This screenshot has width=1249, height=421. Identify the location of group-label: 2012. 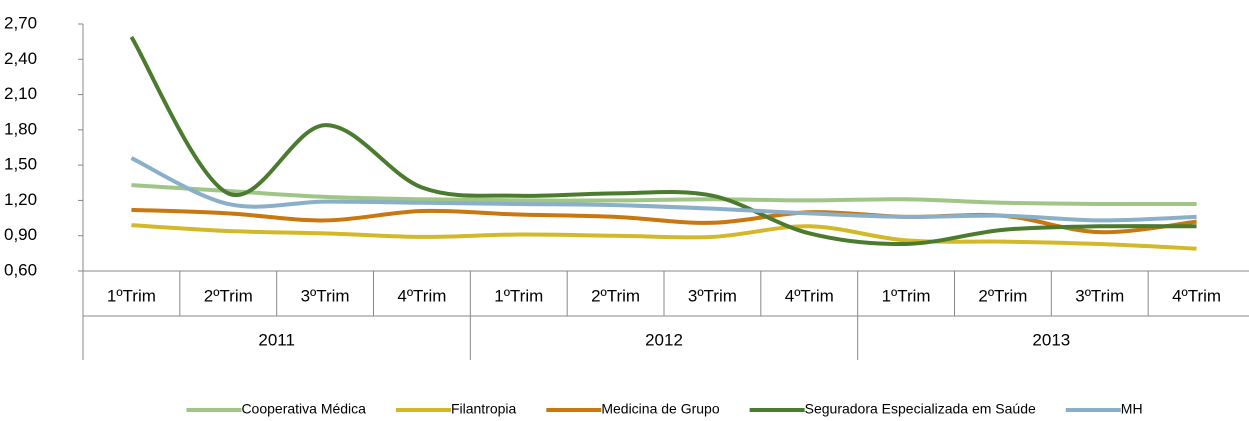
(664, 339).